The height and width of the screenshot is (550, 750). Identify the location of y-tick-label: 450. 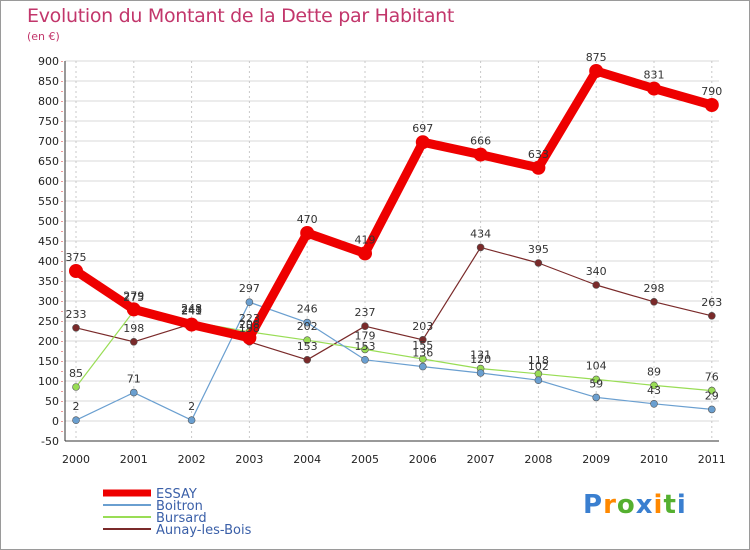
(48, 241).